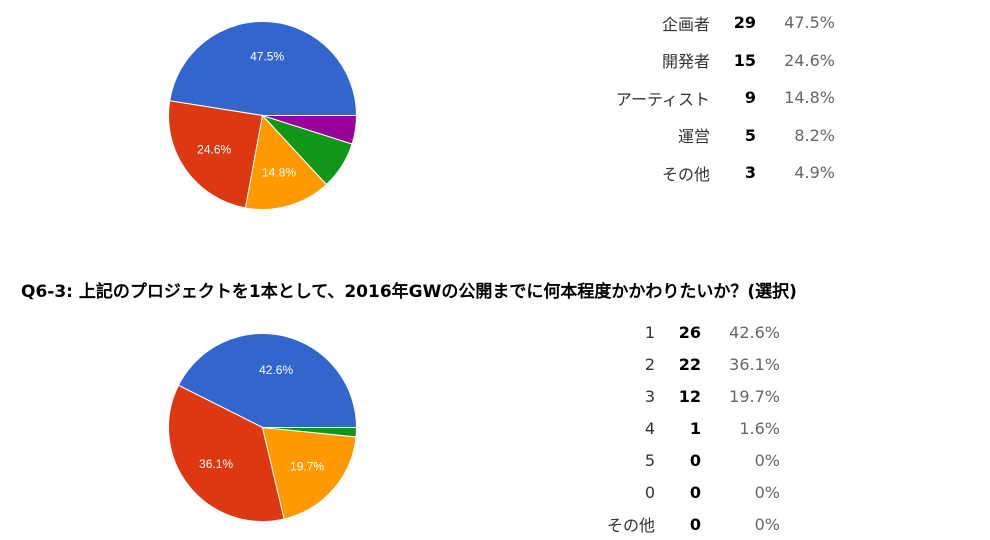 The image size is (990, 540). What do you see at coordinates (216, 464) in the screenshot?
I see `slice-percent-label: 36.1%` at bounding box center [216, 464].